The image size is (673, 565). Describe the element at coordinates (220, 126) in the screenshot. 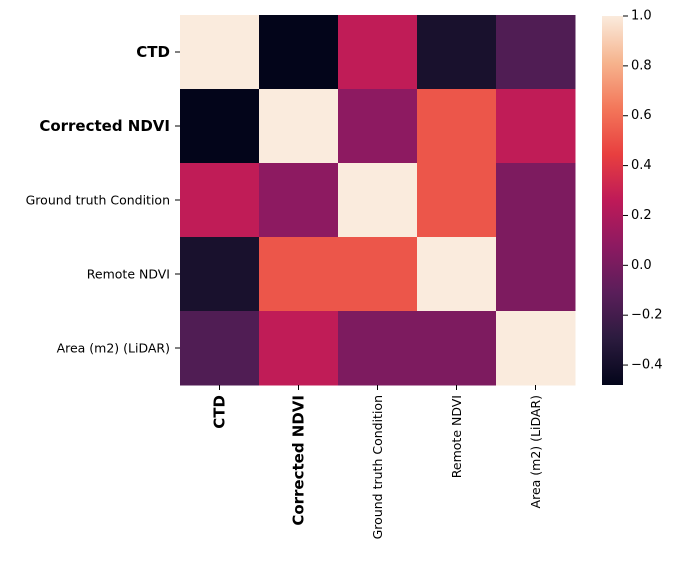

I see `heatmap-cell-r1-c0` at that location.